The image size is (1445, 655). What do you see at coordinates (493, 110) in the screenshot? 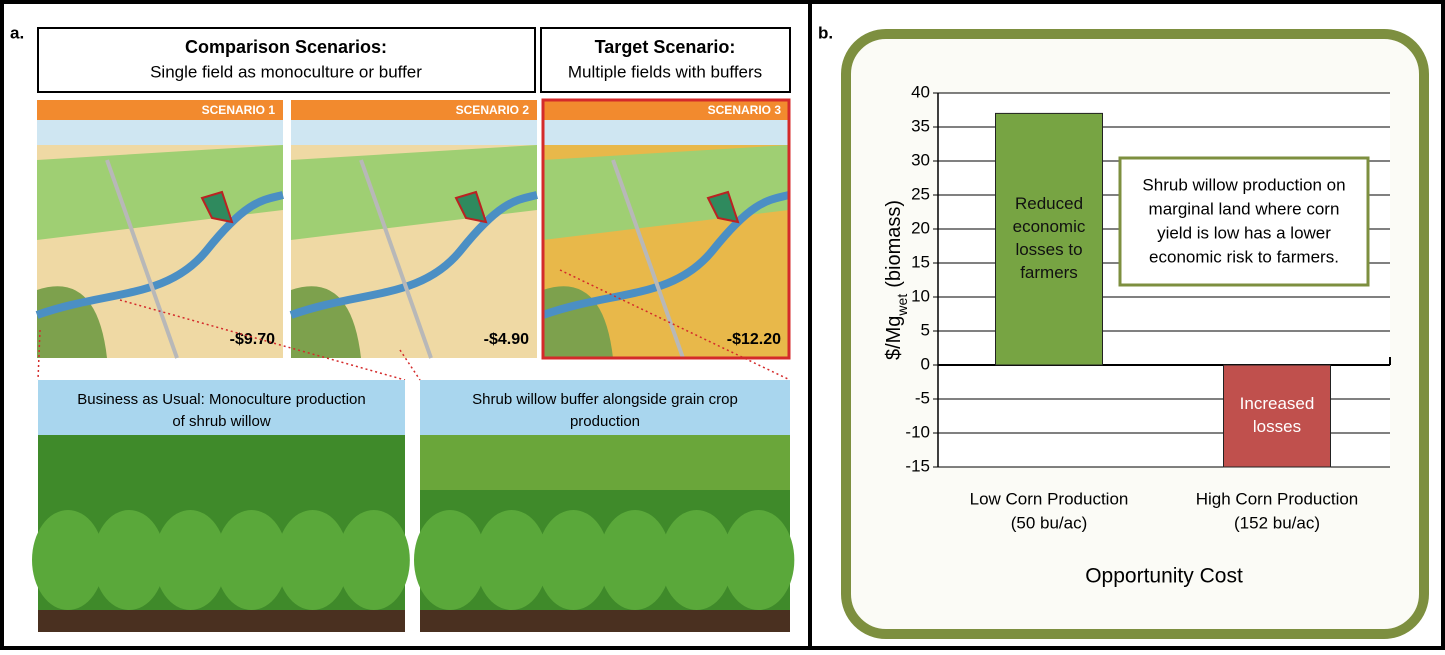
I see `scenario-name: SCENARIO 2` at bounding box center [493, 110].